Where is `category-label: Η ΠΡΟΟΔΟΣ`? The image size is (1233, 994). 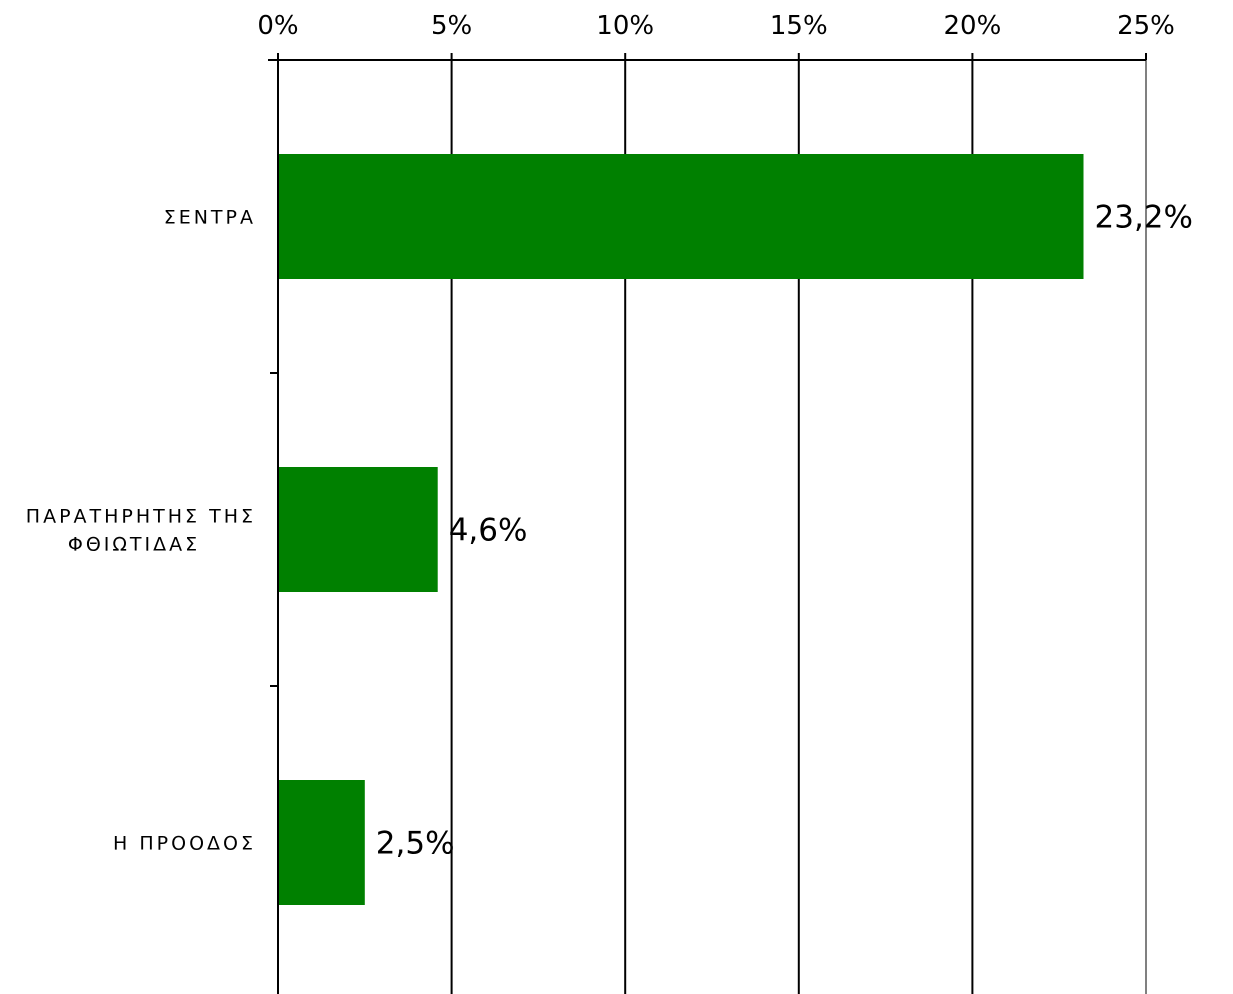 category-label: Η ΠΡΟΟΔΟΣ is located at coordinates (184, 844).